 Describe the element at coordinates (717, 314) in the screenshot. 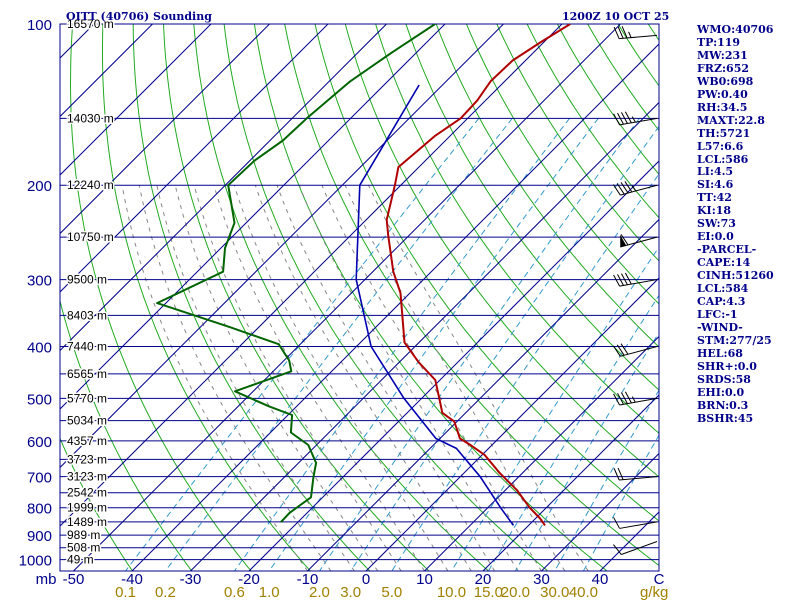

I see `index-item: LFC:-1` at that location.